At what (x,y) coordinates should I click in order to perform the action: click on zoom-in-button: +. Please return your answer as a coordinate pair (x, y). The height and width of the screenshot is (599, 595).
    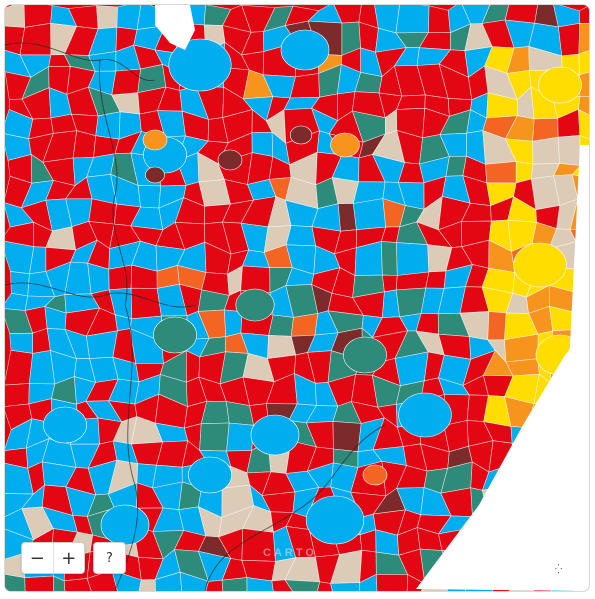
    Looking at the image, I should click on (68, 558).